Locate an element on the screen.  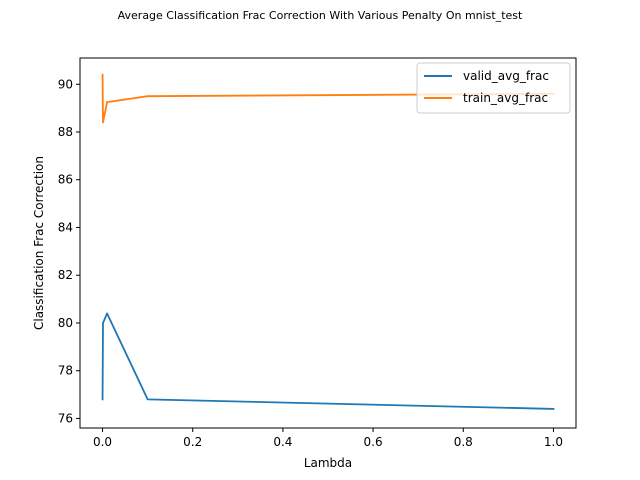
x-tick-label: 0.6 is located at coordinates (373, 442).